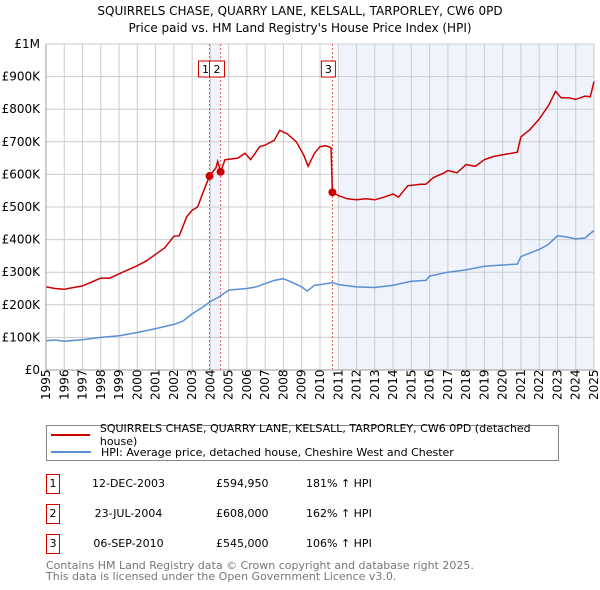 Image resolution: width=600 pixels, height=590 pixels. I want to click on y-tick-label: £100K, so click(22, 337).